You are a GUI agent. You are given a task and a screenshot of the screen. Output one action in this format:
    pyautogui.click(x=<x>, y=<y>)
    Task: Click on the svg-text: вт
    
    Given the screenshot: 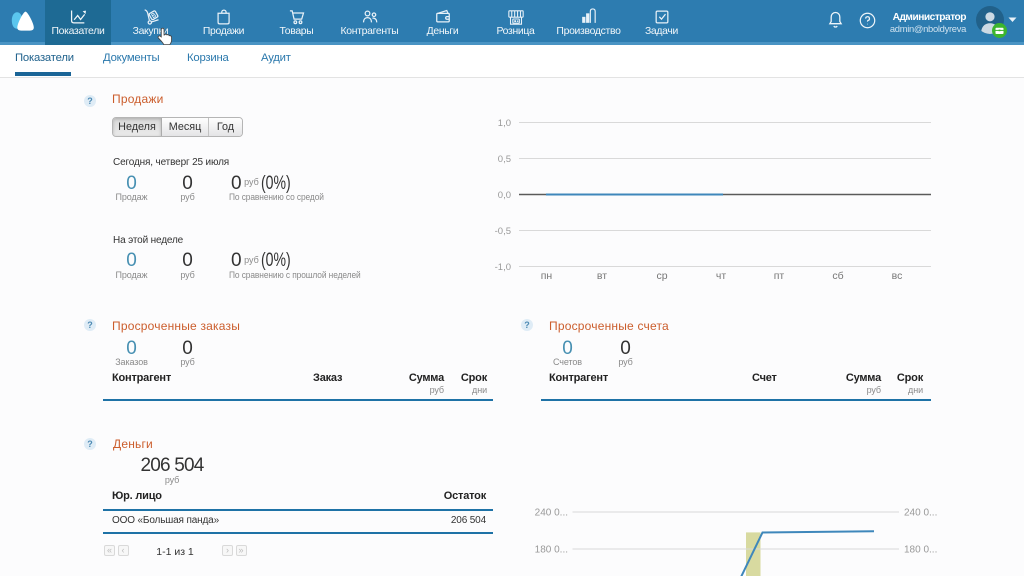 What is the action you would take?
    pyautogui.click(x=602, y=276)
    